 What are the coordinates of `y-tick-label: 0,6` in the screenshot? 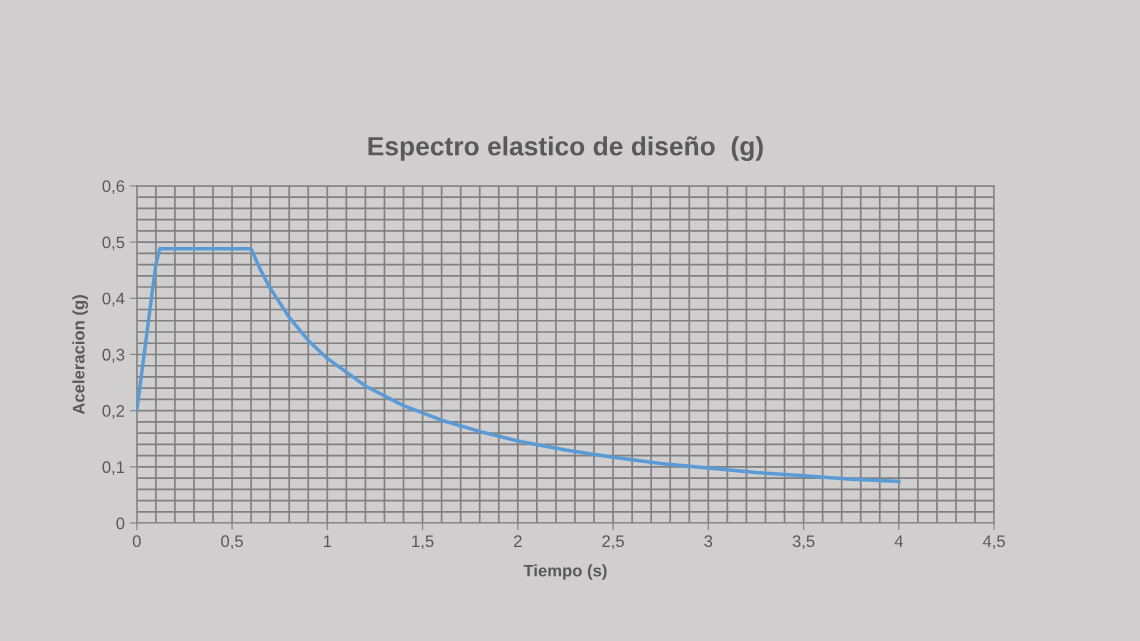 It's located at (113, 187).